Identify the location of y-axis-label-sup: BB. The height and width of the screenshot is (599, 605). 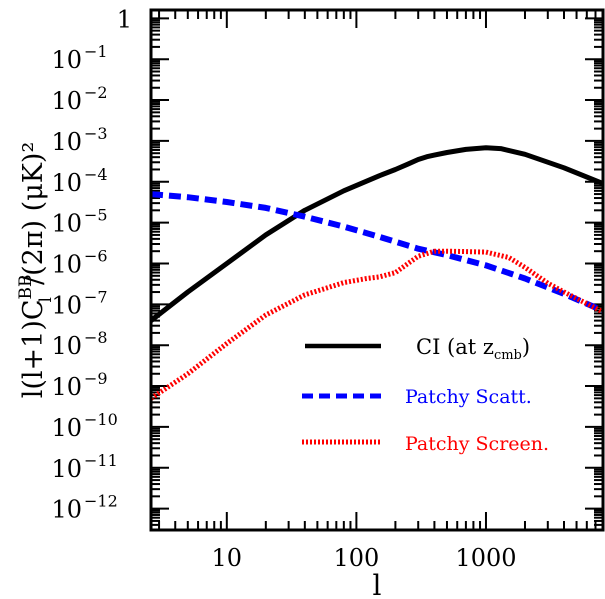
(26, 286).